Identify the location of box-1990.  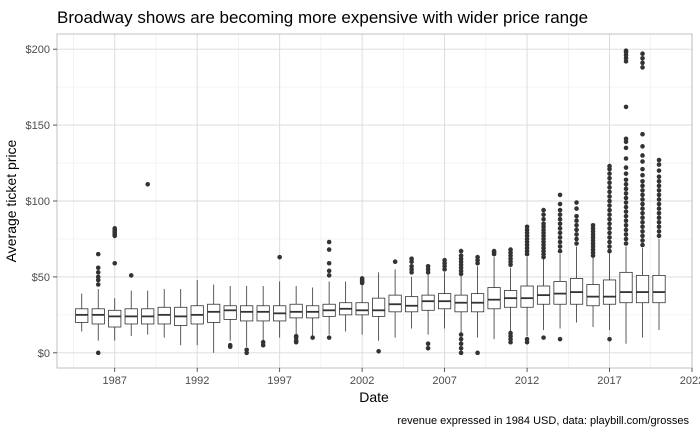
(164, 313).